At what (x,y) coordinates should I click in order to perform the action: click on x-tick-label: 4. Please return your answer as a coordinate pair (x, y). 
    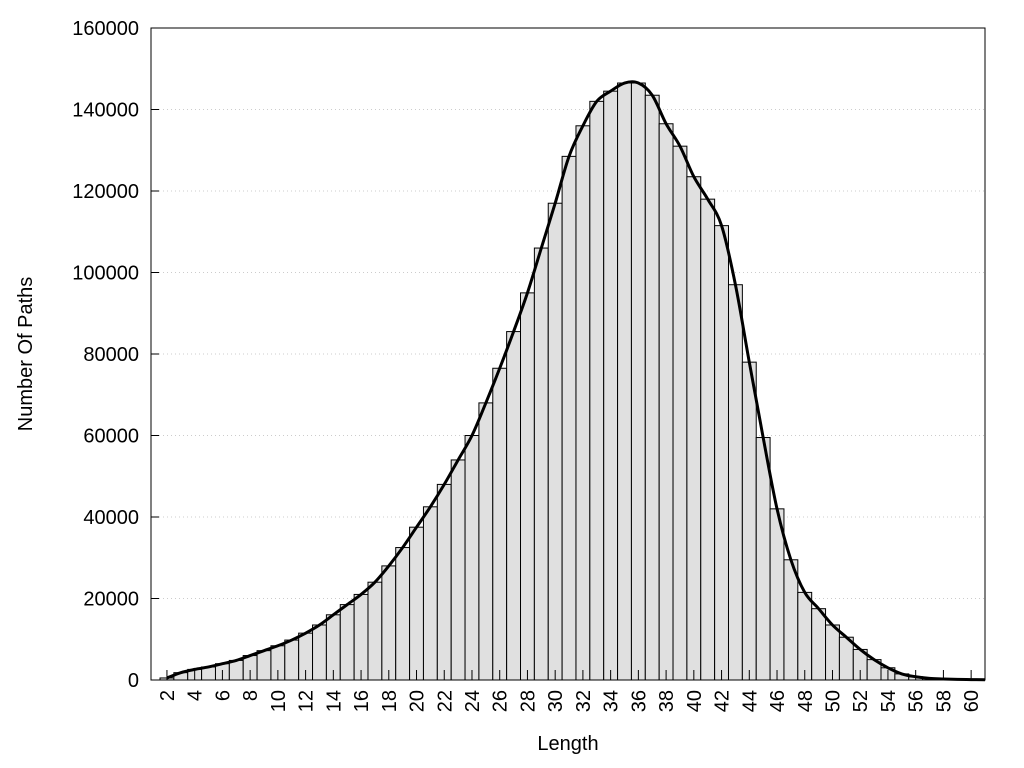
    Looking at the image, I should click on (196, 695).